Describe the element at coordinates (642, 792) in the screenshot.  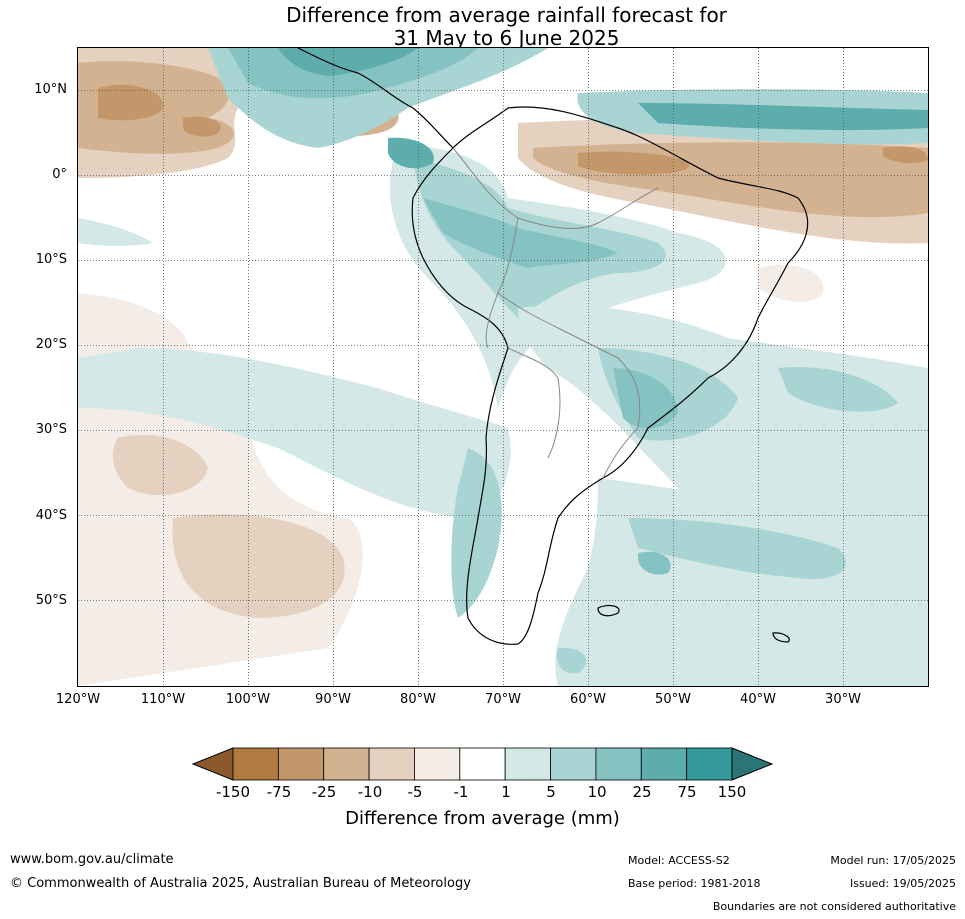
I see `colorbar-tick: 25` at that location.